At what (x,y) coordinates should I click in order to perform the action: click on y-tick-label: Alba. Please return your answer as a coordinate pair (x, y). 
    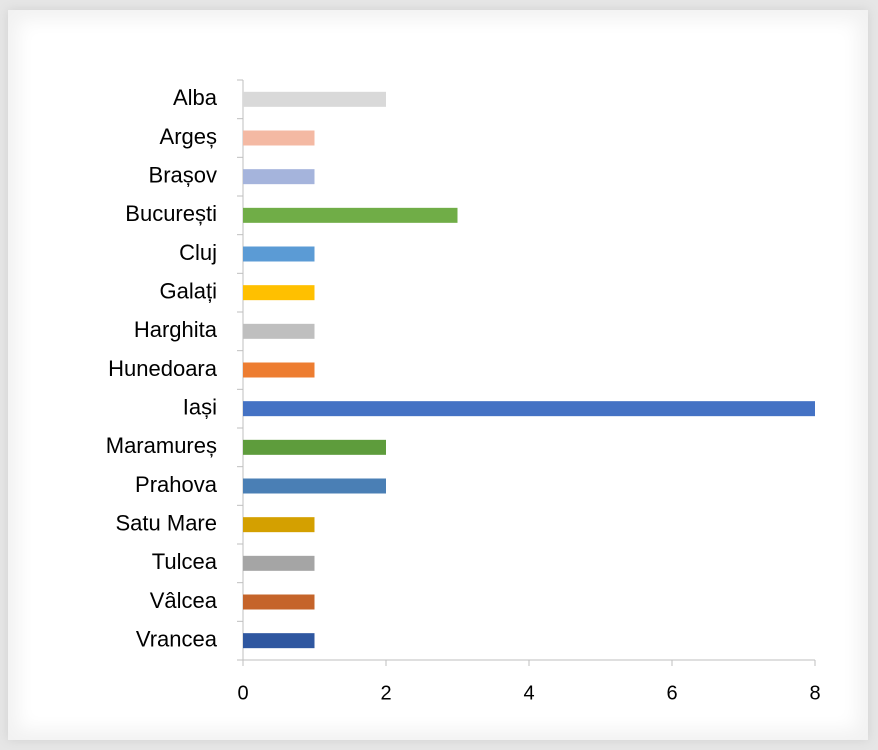
    Looking at the image, I should click on (195, 97).